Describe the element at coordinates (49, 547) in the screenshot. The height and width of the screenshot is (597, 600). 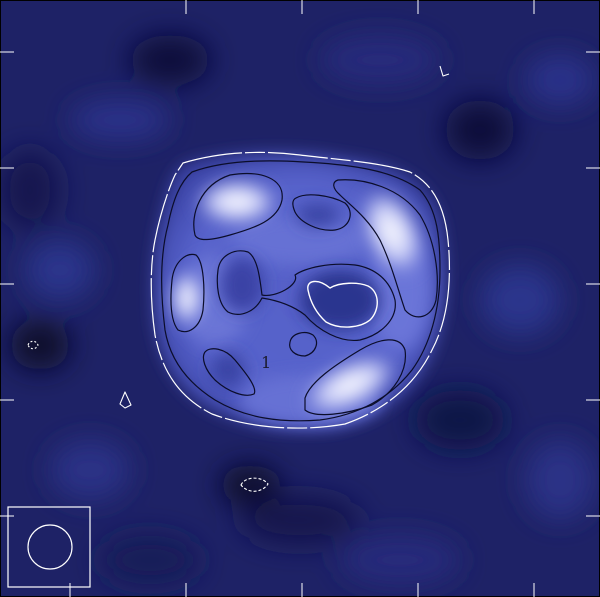
I see `beam-ellipse-icon` at that location.